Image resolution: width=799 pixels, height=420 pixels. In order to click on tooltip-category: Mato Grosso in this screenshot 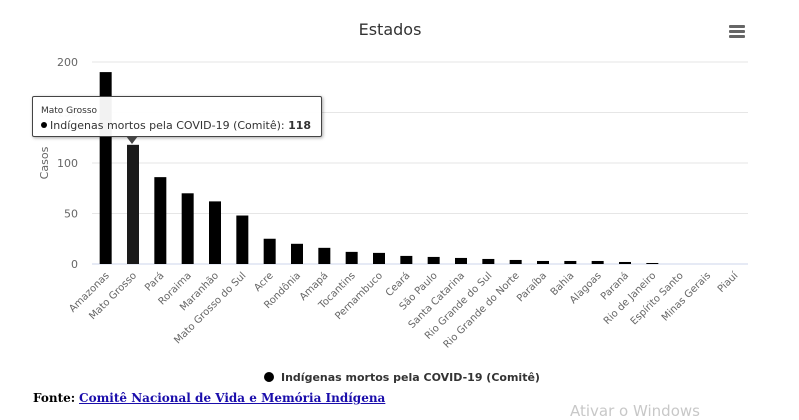, I will do `click(69, 111)`.